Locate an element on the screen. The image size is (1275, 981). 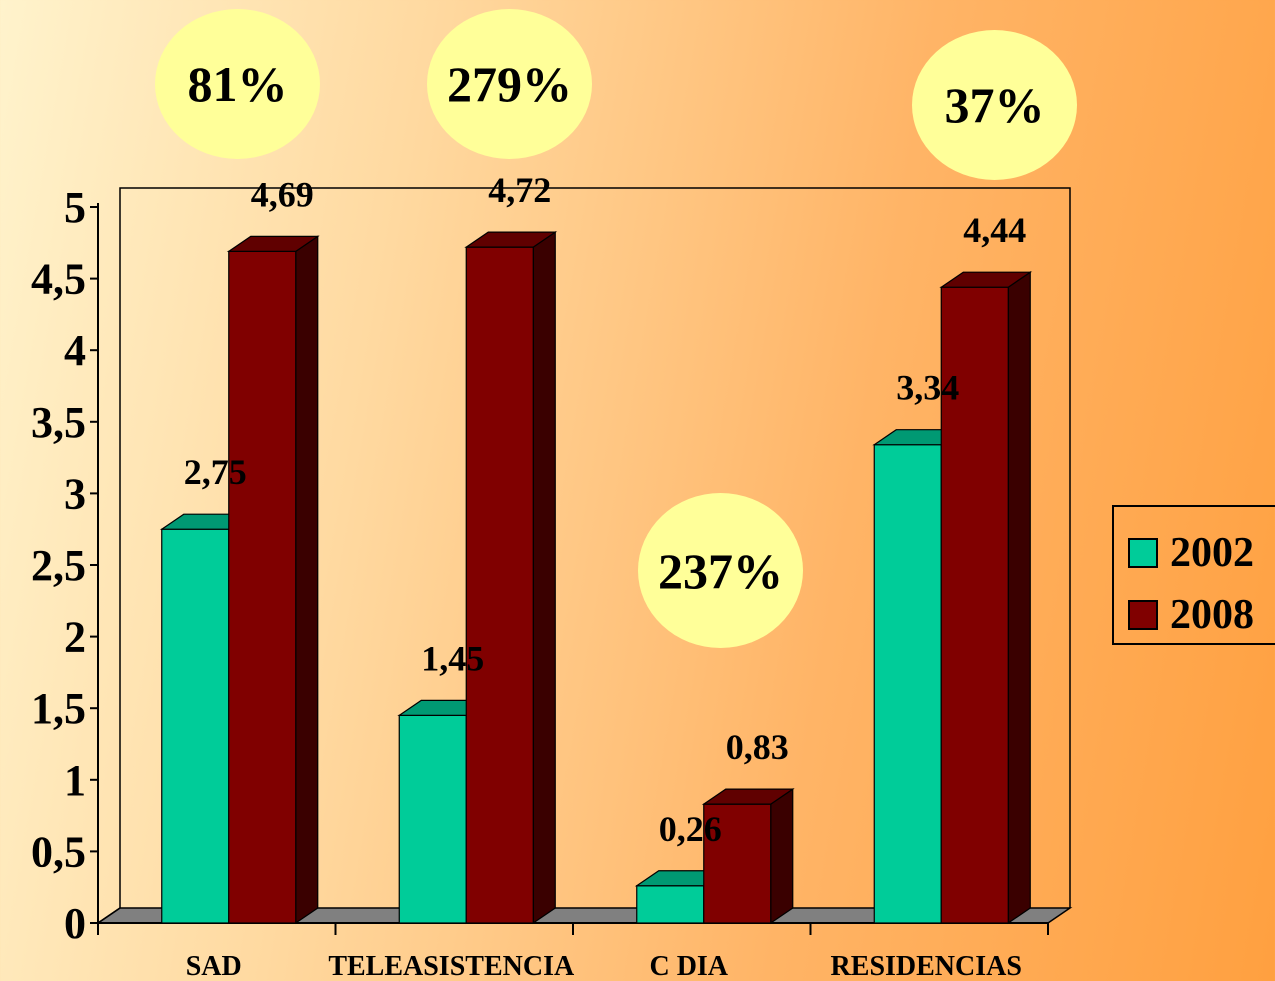
chart-legend: 2002 2008 is located at coordinates (1193, 575).